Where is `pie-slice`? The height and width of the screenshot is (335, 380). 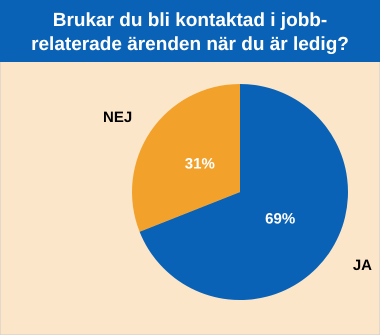
pie-slice is located at coordinates (186, 158).